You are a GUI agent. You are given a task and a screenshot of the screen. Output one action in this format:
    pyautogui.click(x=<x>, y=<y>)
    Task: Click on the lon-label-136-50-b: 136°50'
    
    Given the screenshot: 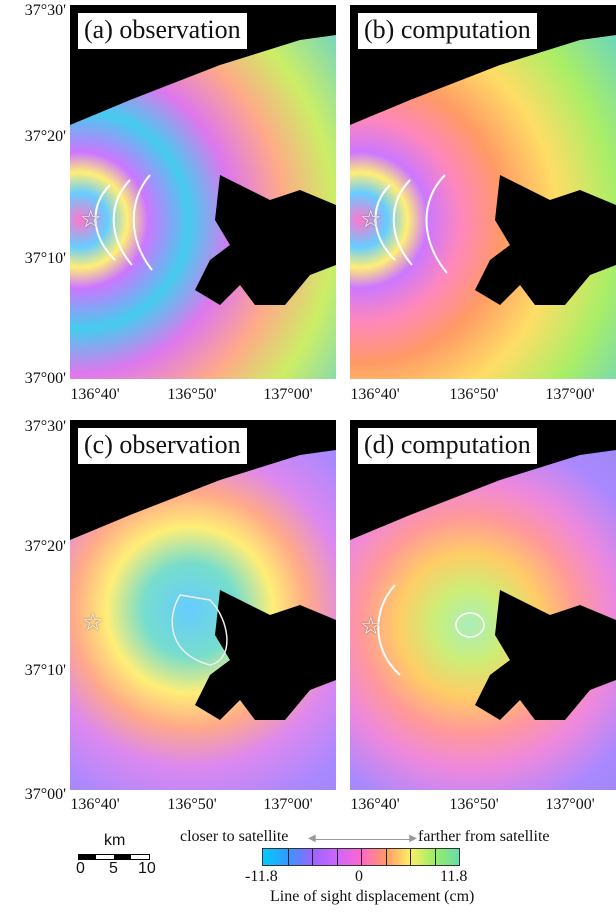 What is the action you would take?
    pyautogui.click(x=474, y=394)
    